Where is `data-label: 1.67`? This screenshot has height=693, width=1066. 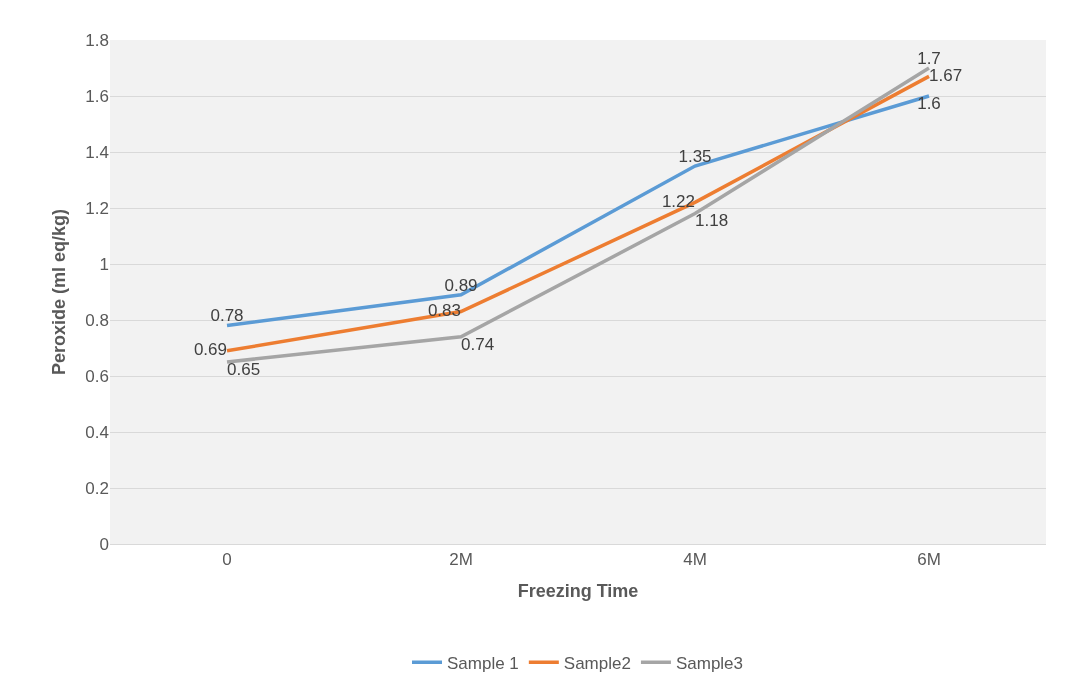
data-label: 1.67 is located at coordinates (946, 75).